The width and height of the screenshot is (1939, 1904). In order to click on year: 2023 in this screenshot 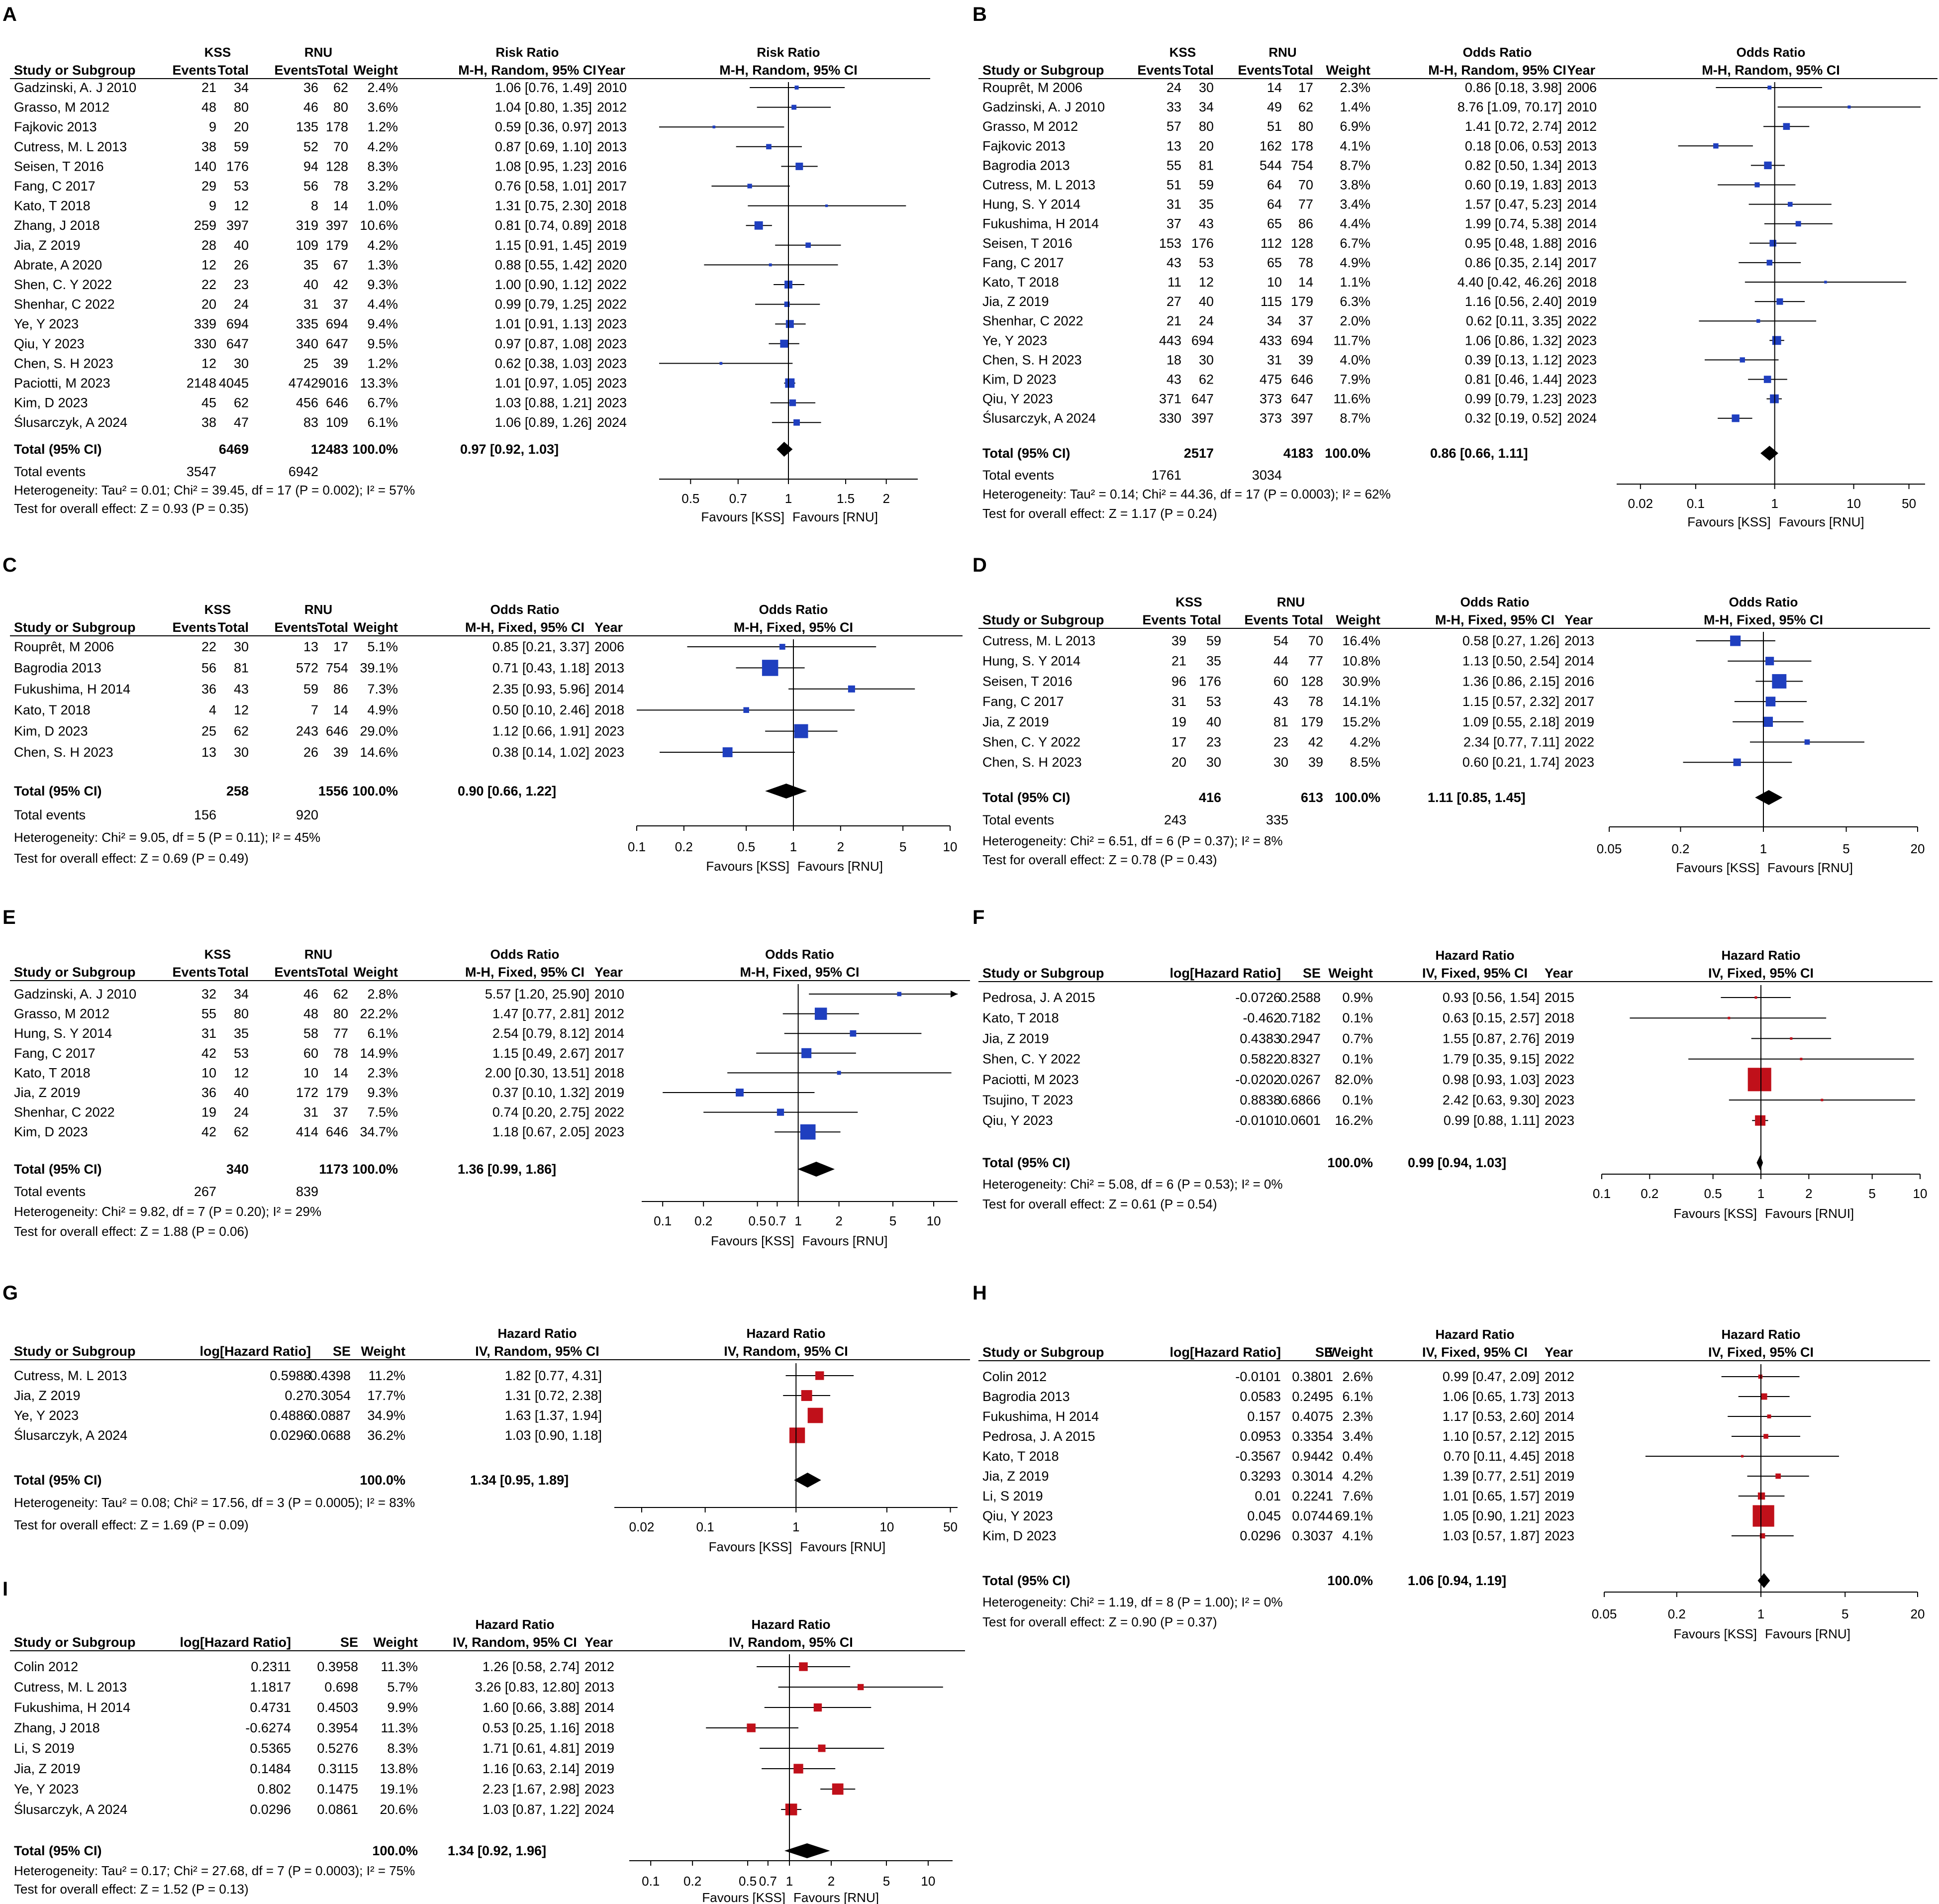, I will do `click(609, 752)`.